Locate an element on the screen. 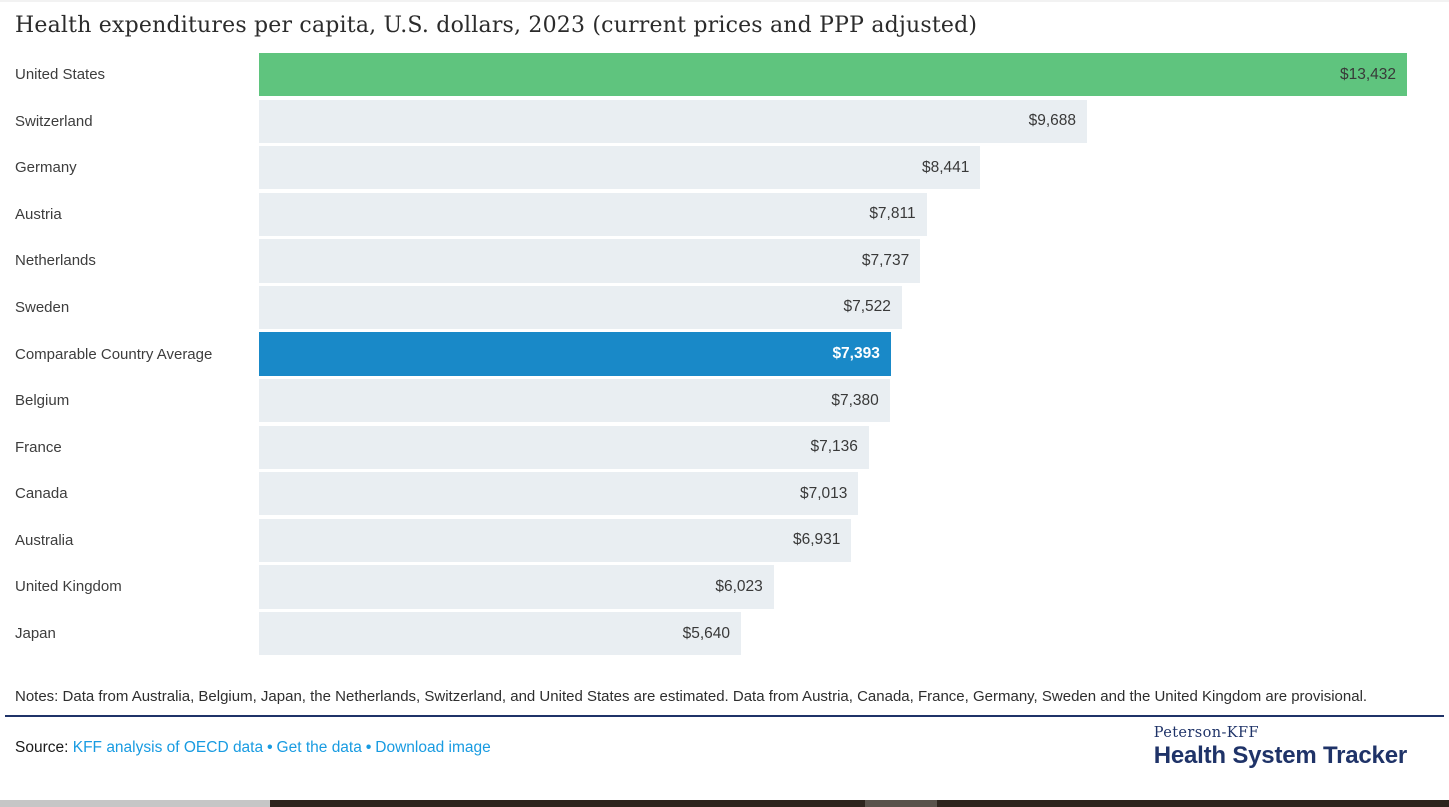  get-the-data-link: Get the data is located at coordinates (319, 748).